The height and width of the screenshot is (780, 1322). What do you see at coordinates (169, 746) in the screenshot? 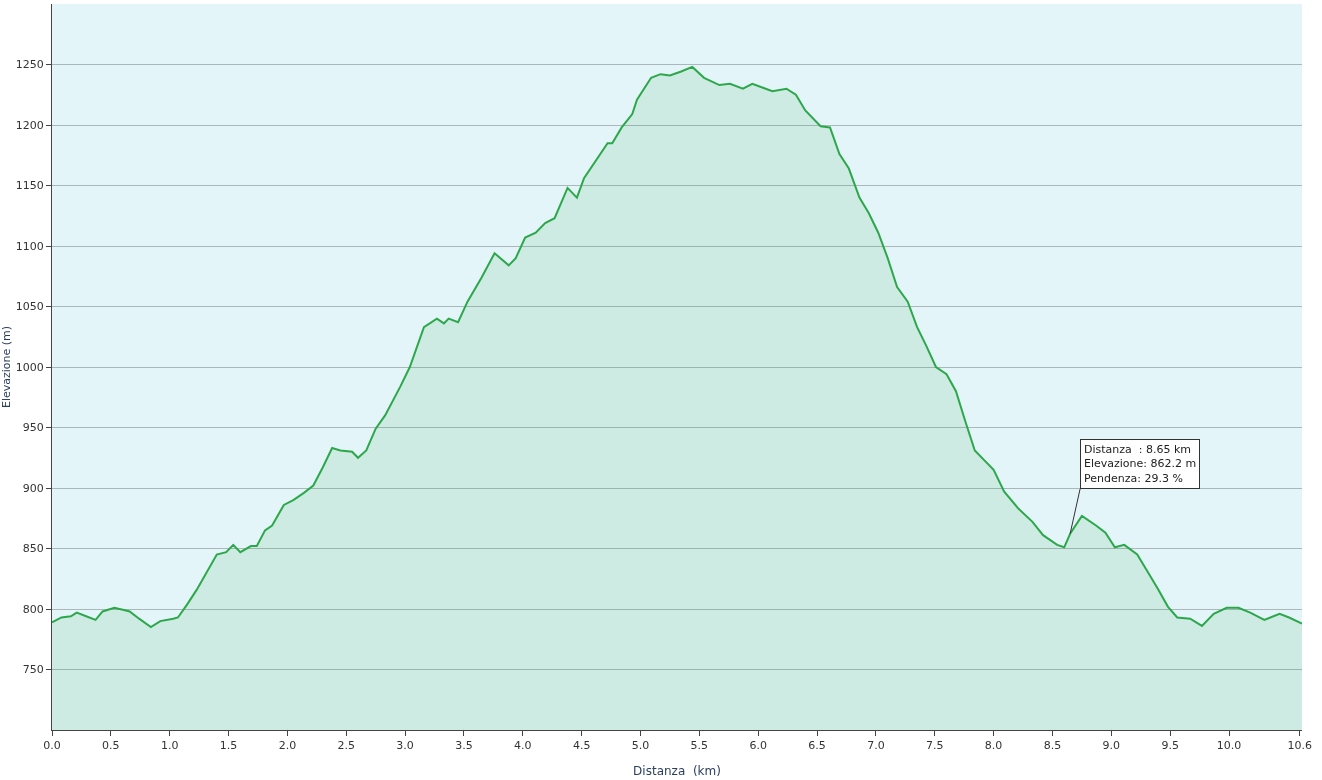
I see `x-tick-label: 1.0` at bounding box center [169, 746].